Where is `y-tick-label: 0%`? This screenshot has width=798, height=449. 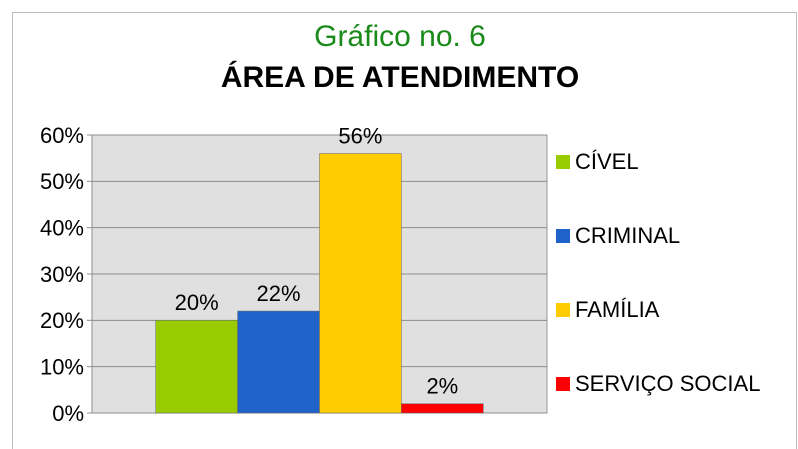
y-tick-label: 0% is located at coordinates (68, 413).